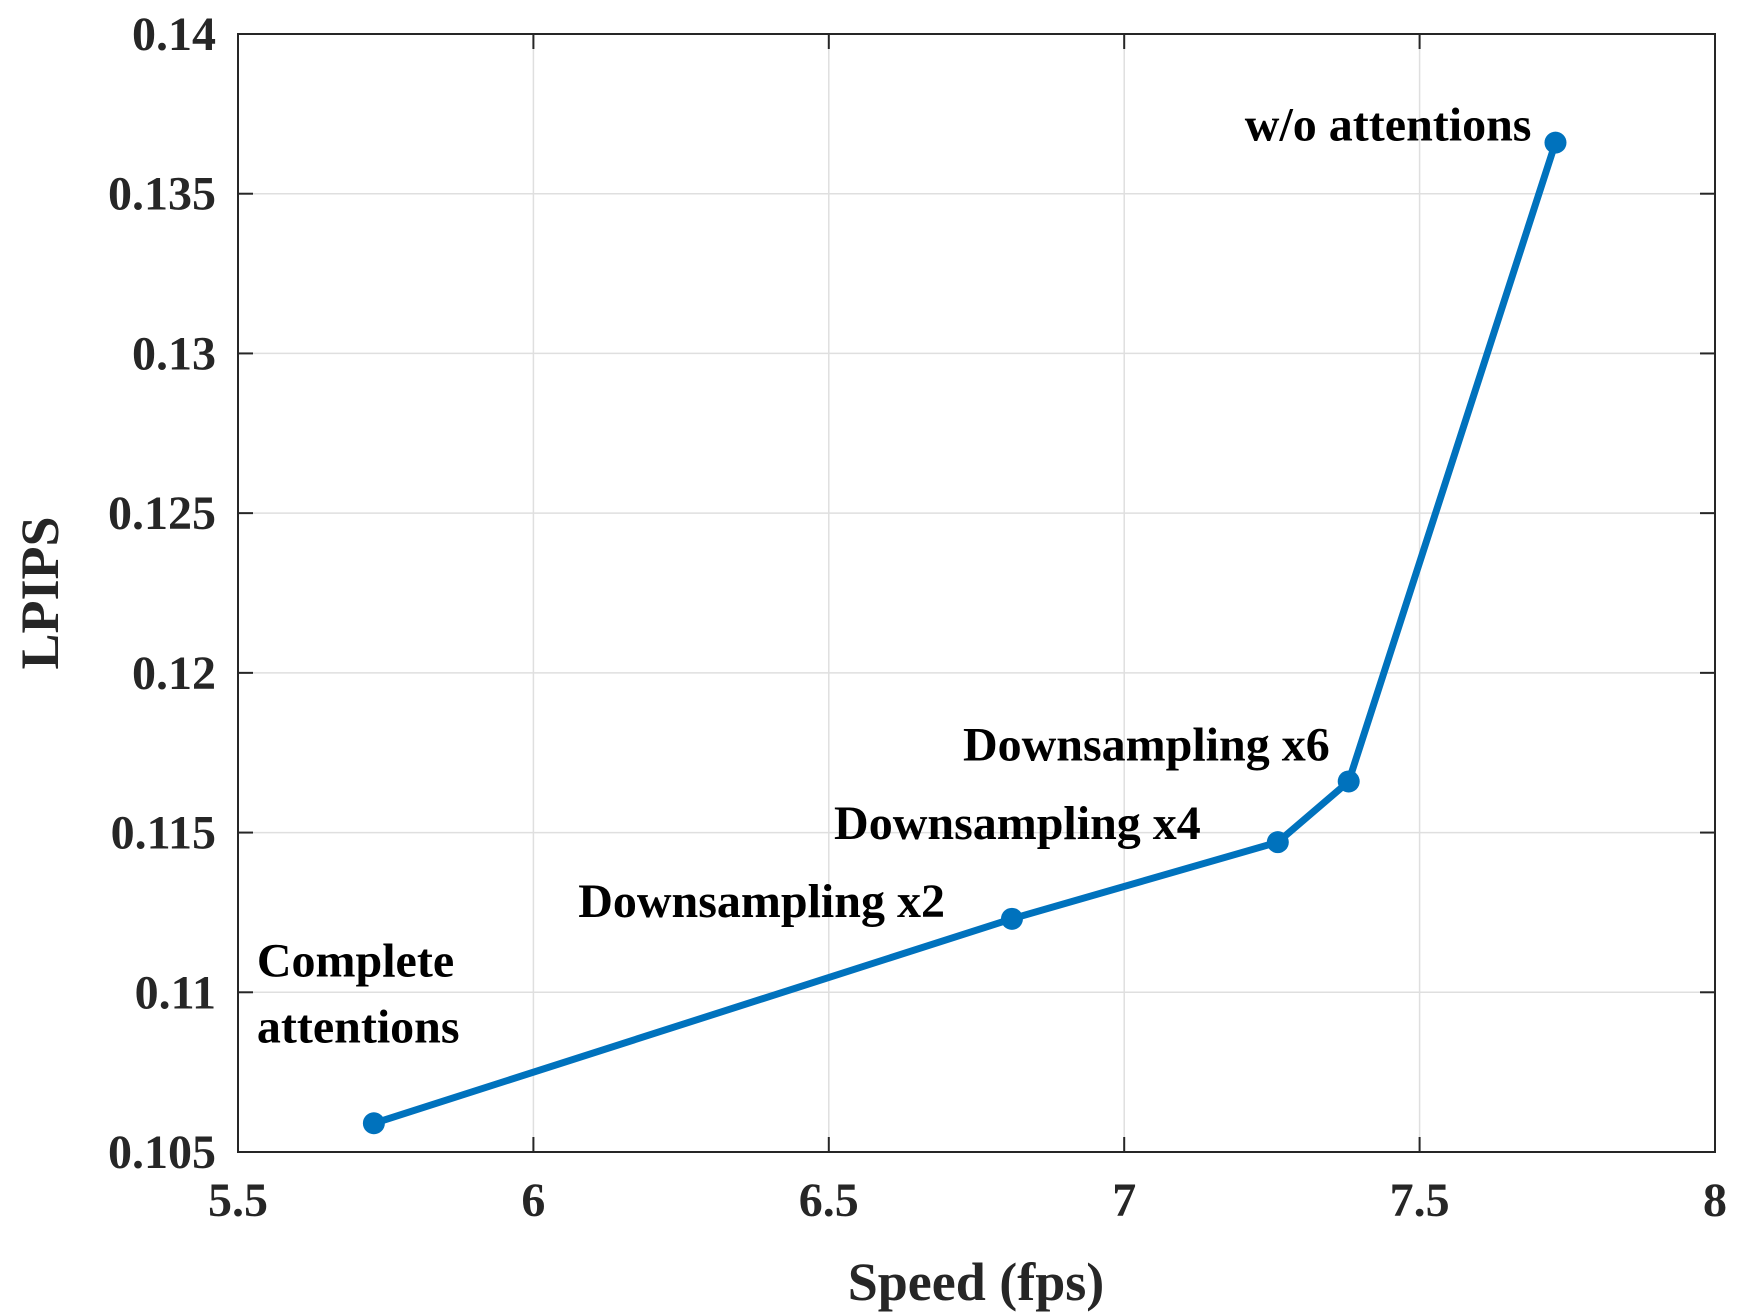  What do you see at coordinates (175, 992) in the screenshot?
I see `y-tick-label: 0.11` at bounding box center [175, 992].